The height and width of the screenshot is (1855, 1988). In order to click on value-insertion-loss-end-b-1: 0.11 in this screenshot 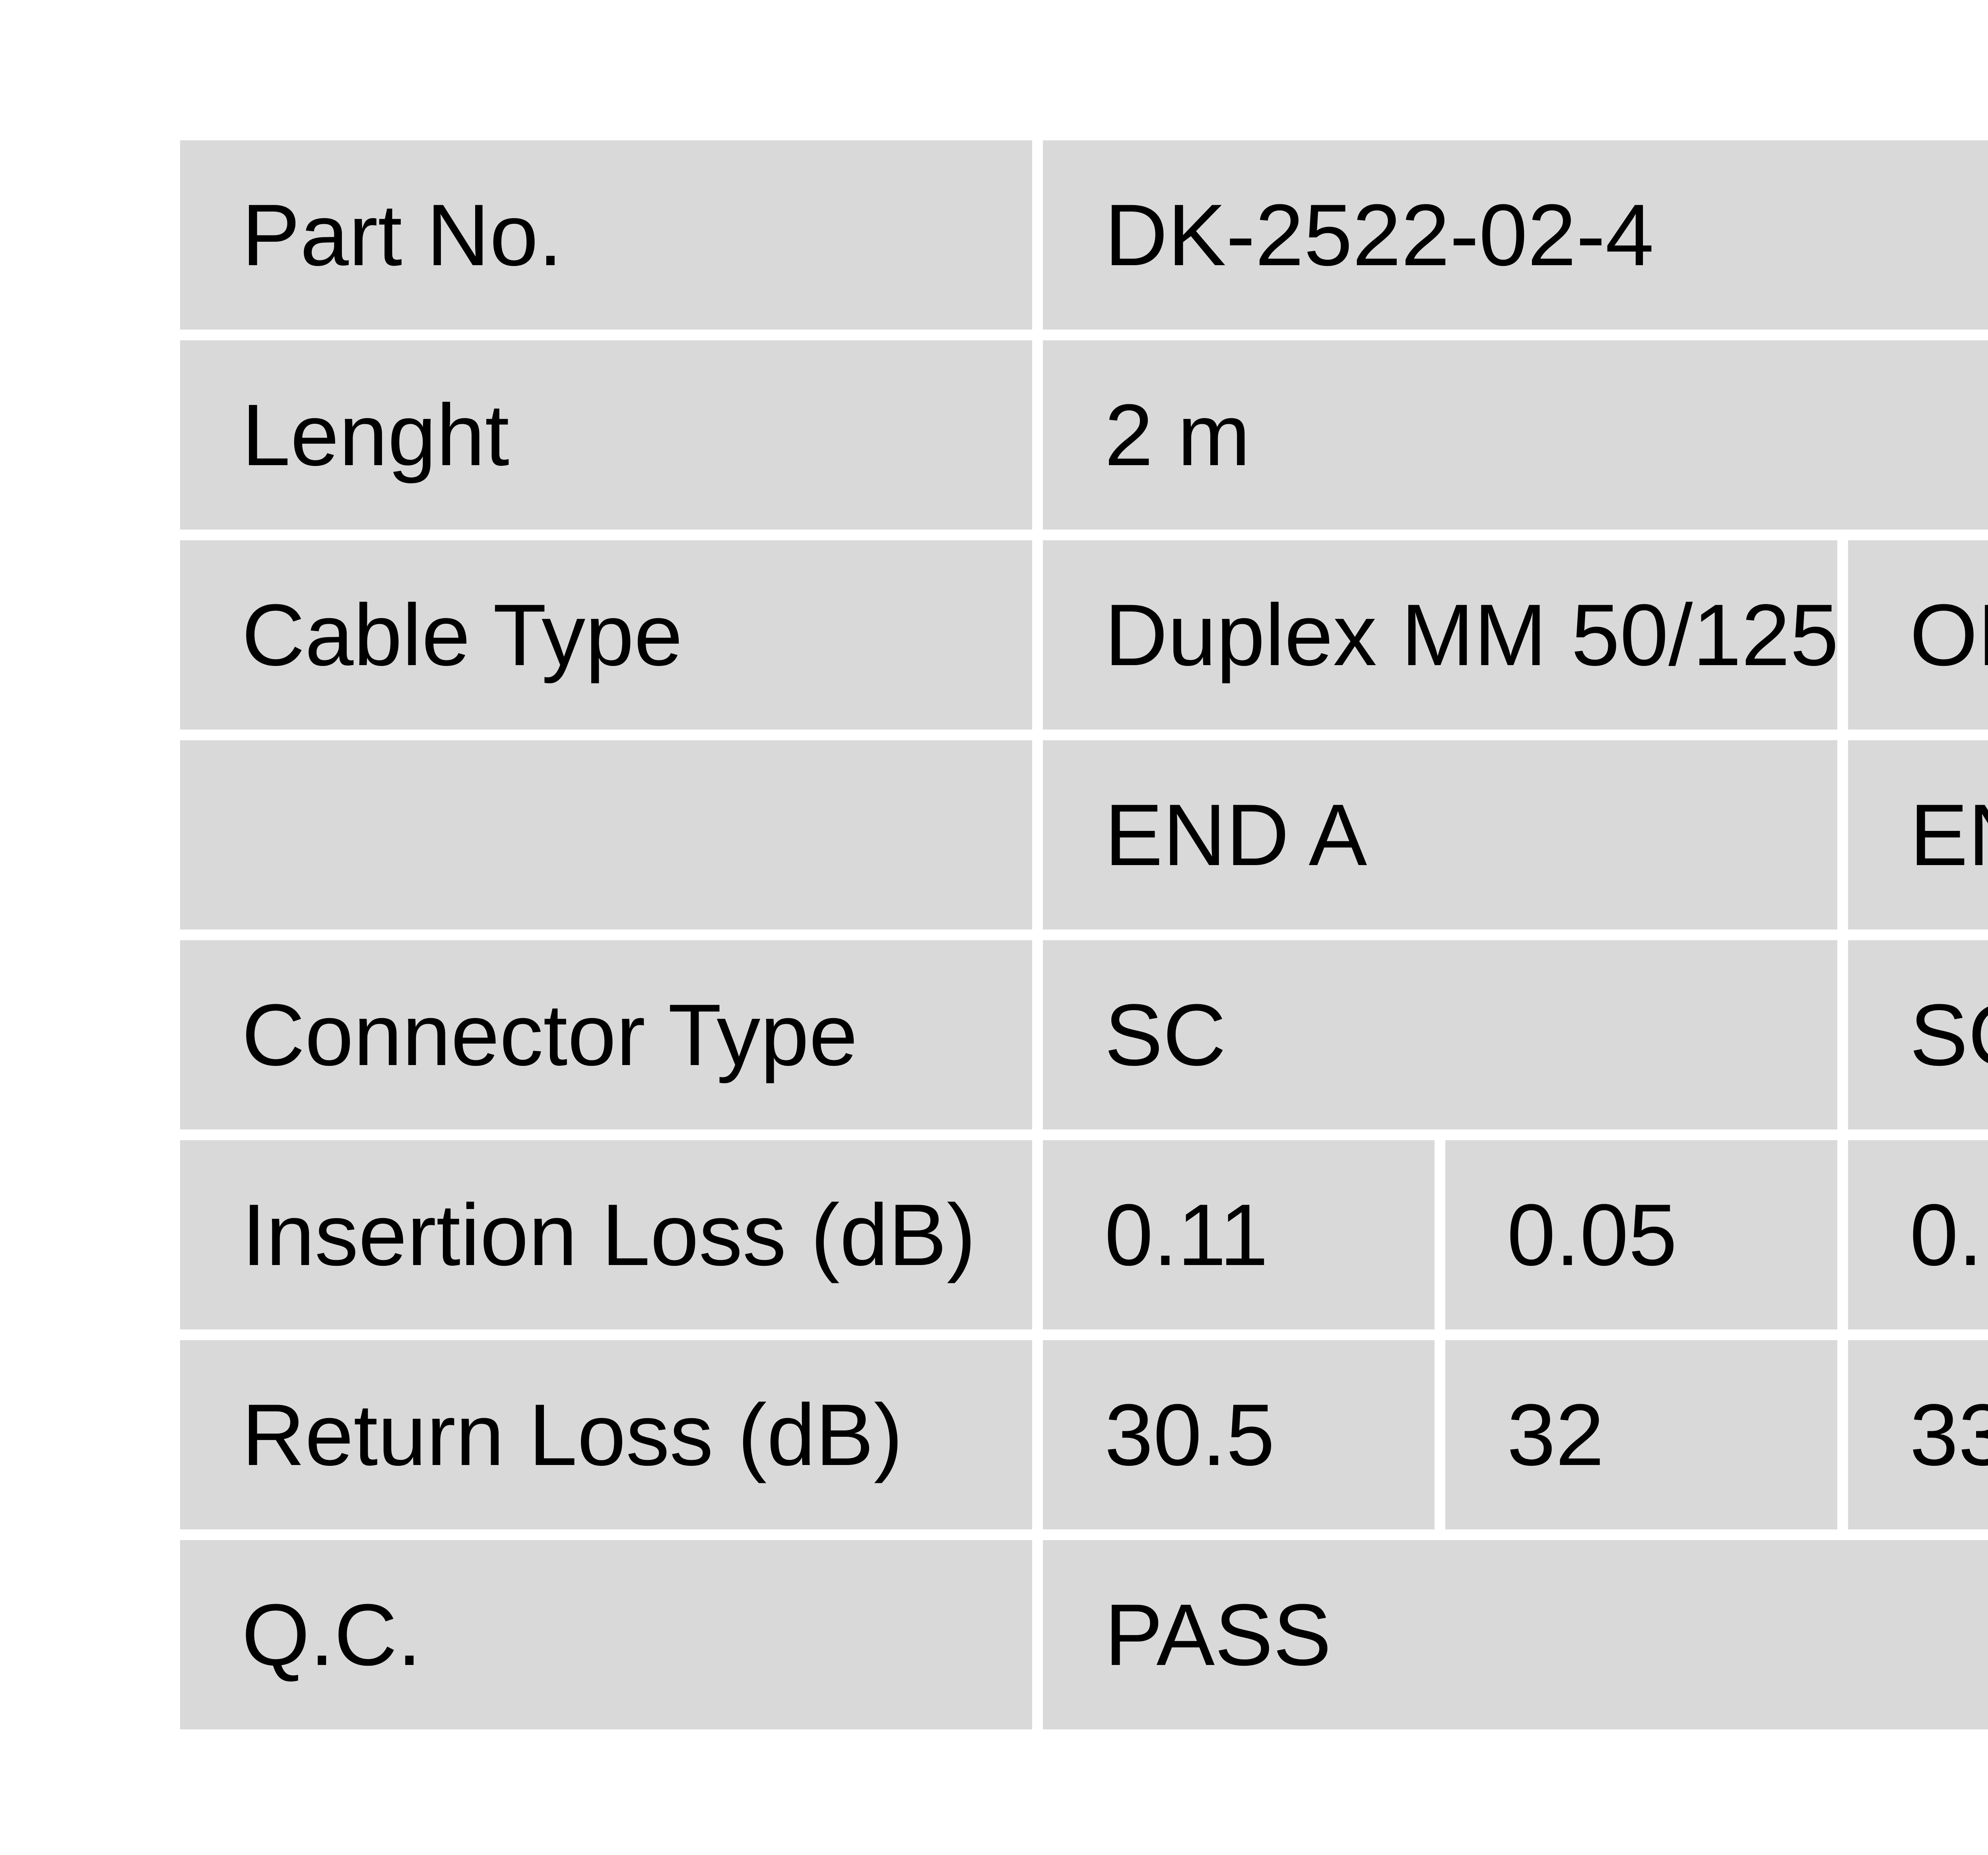, I will do `click(1918, 1234)`.